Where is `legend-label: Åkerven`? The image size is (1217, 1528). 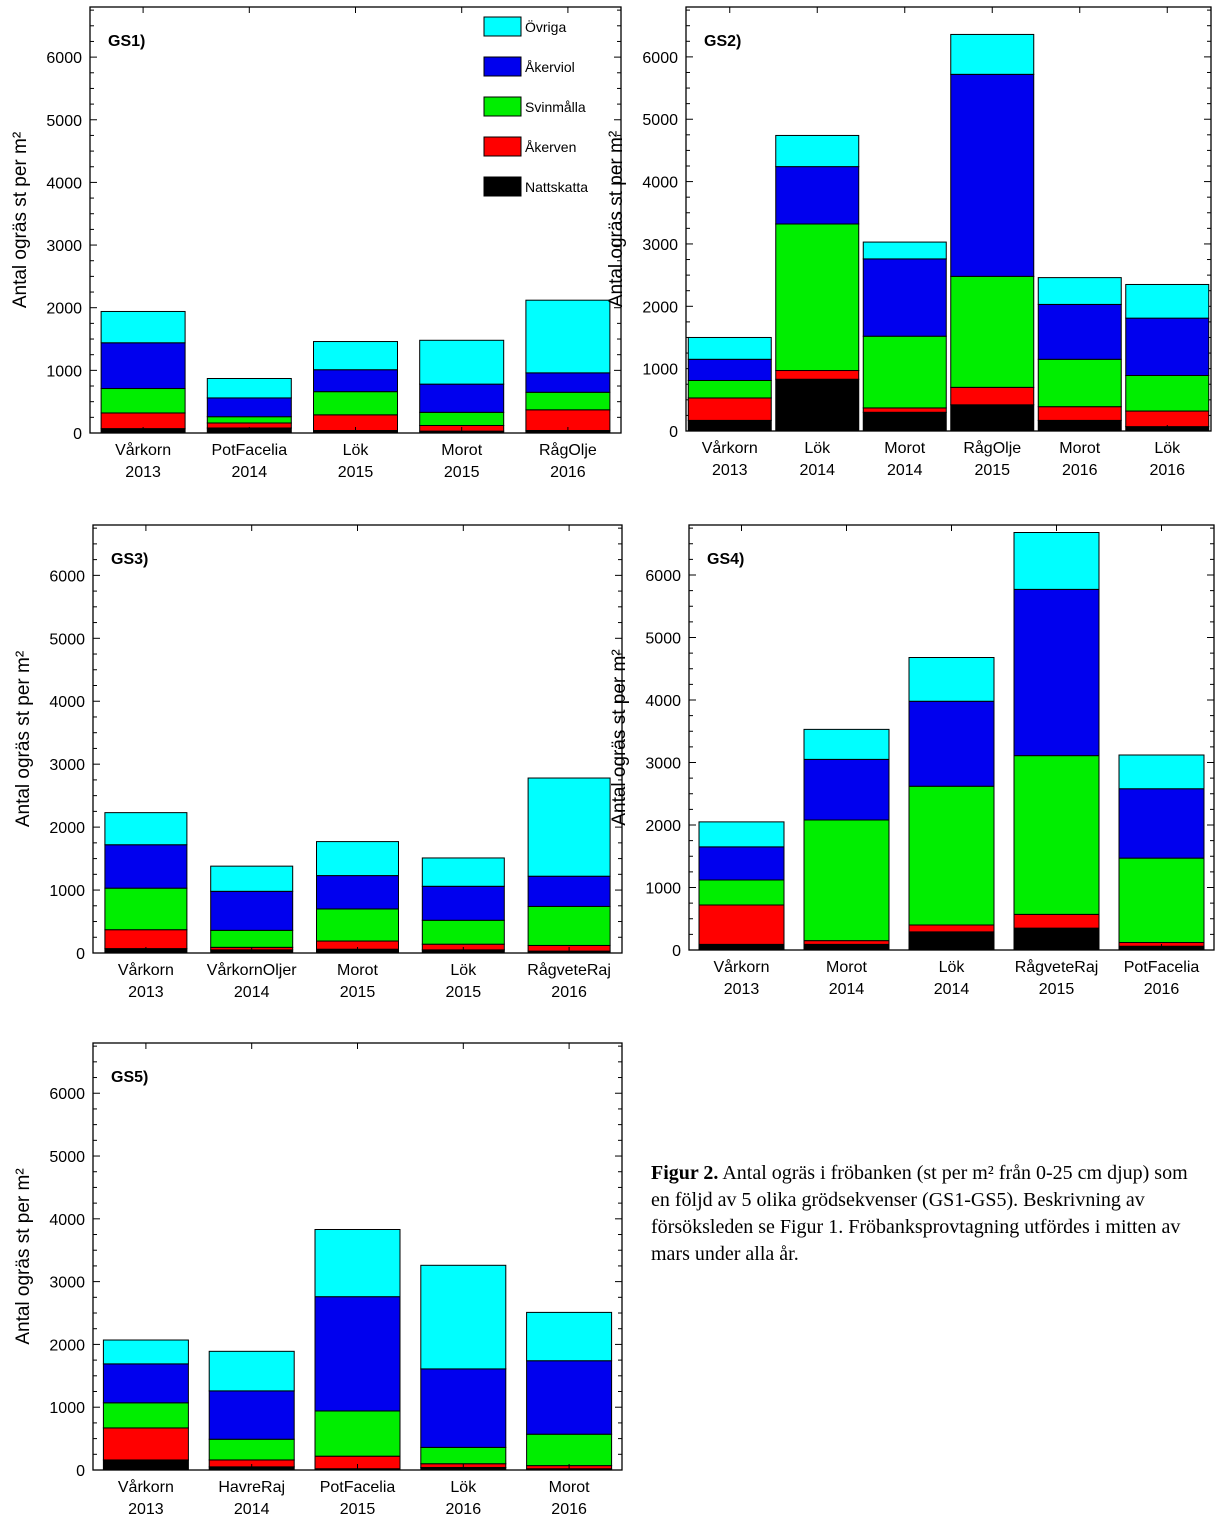
legend-label: Åkerven is located at coordinates (550, 147).